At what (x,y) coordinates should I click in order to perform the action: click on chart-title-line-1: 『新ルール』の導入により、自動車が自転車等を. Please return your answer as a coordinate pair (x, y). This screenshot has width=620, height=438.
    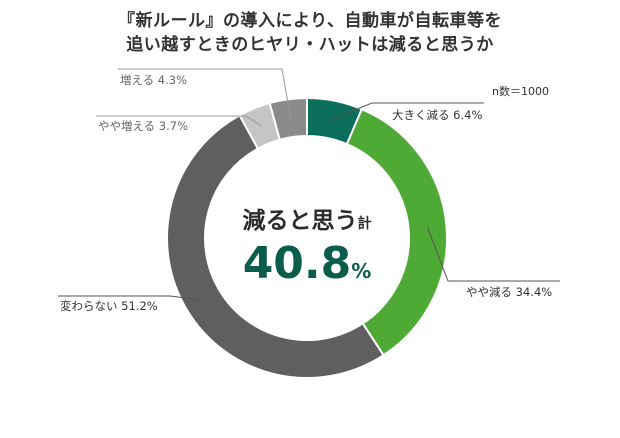
    Looking at the image, I should click on (310, 21).